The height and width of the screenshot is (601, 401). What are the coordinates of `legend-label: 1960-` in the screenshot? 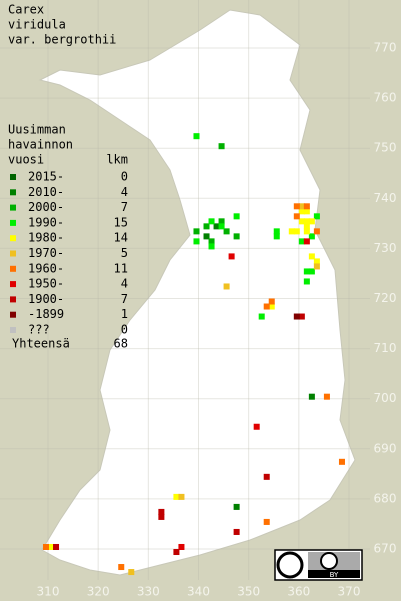 It's located at (46, 268).